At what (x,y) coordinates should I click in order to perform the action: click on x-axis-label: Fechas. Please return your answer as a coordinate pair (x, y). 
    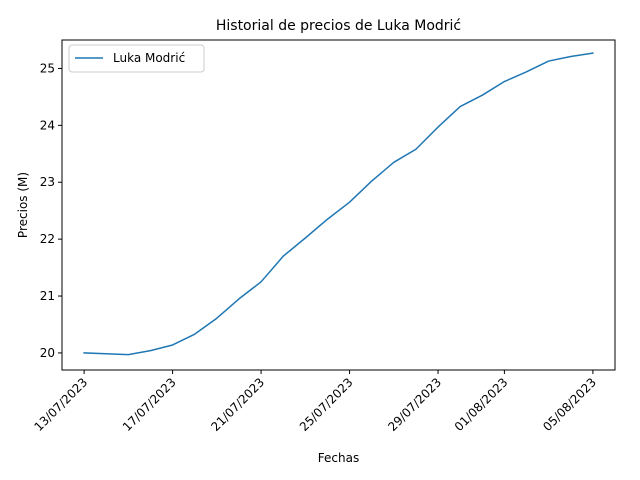
    Looking at the image, I should click on (338, 458).